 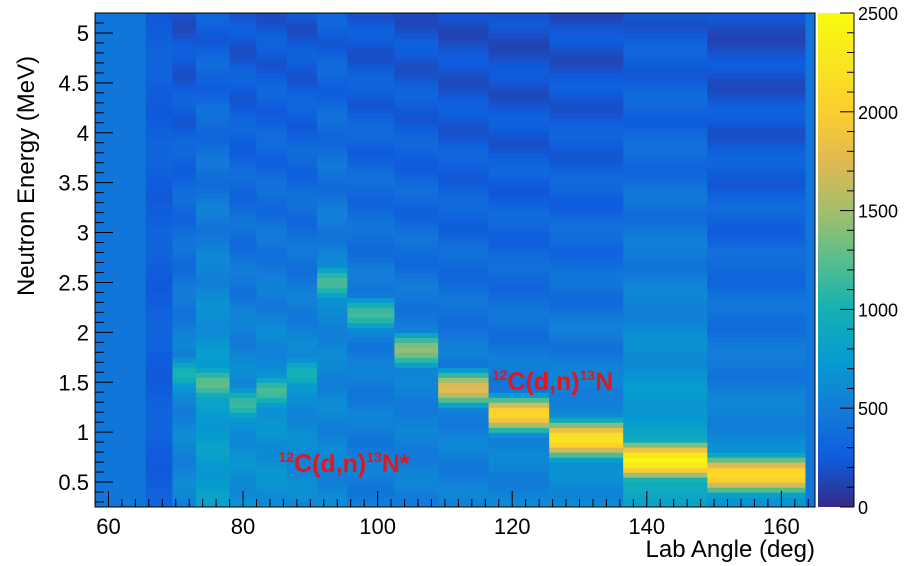 I want to click on reaction-label-sup1: 12, so click(x=500, y=375).